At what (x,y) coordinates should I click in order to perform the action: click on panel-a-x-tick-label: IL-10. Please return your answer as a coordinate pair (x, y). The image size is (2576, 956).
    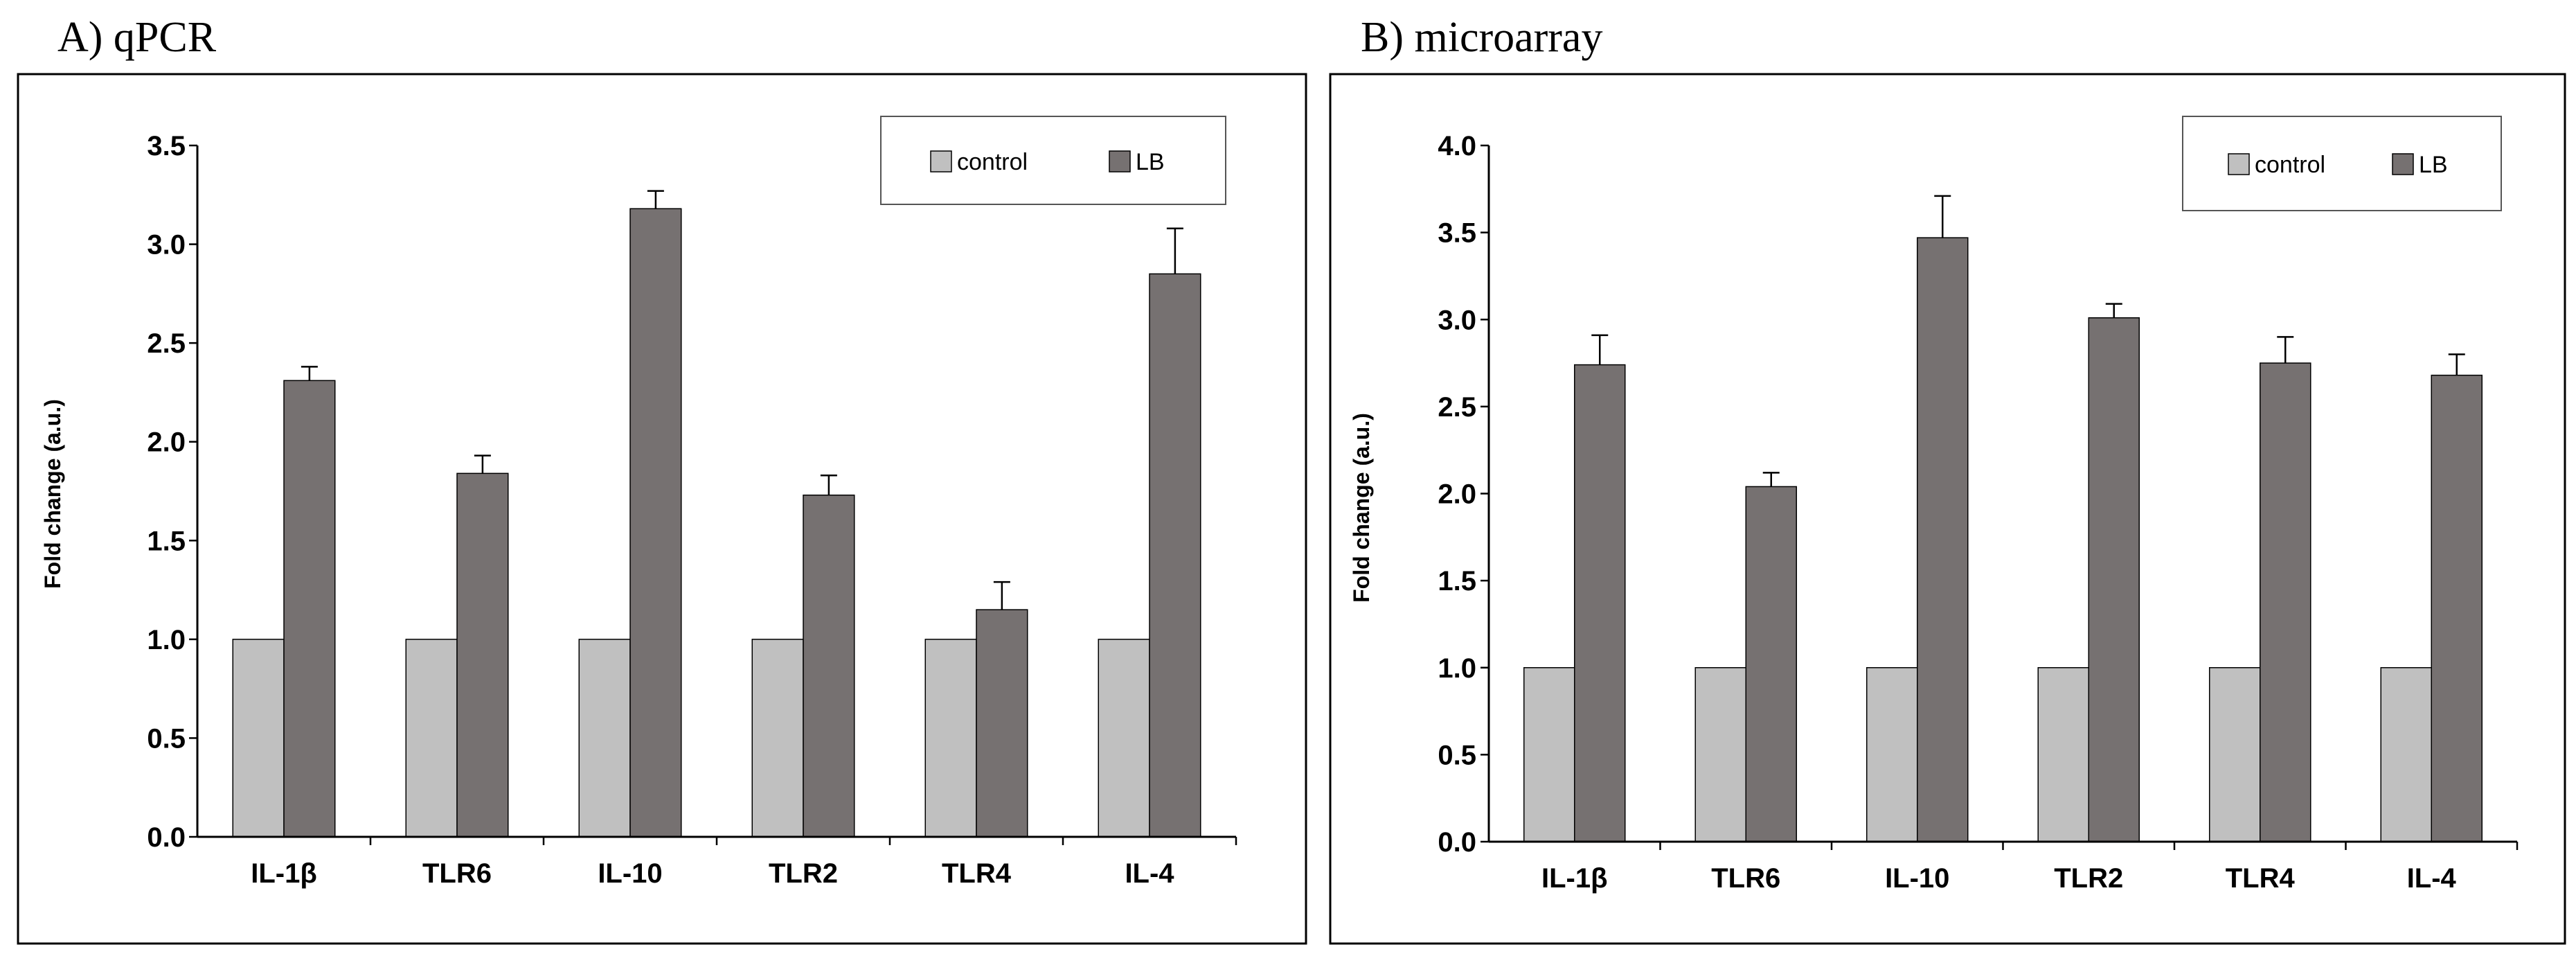
    Looking at the image, I should click on (630, 873).